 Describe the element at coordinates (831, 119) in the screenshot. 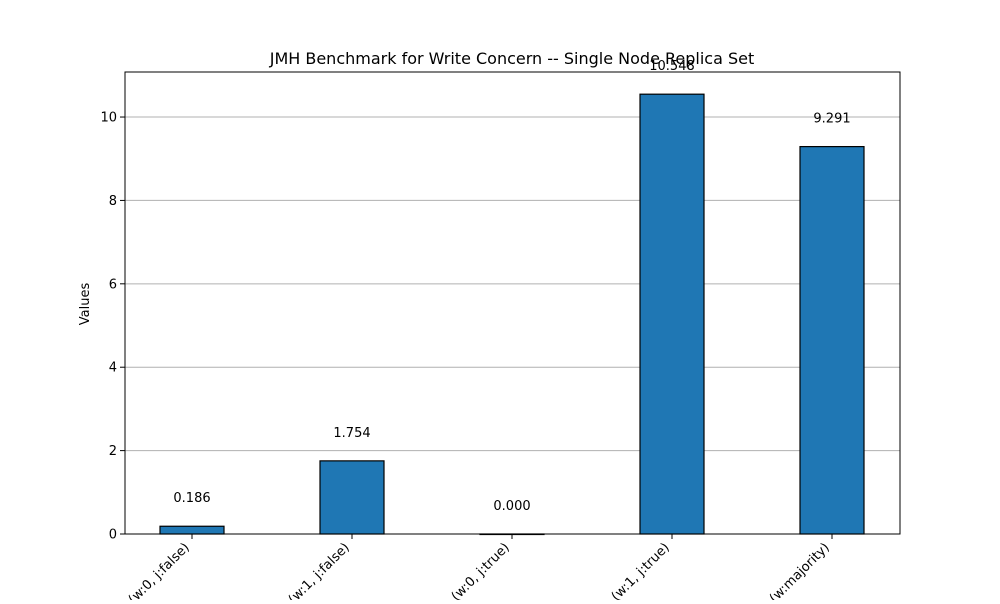

I see `bar-value-label: 9.291` at that location.